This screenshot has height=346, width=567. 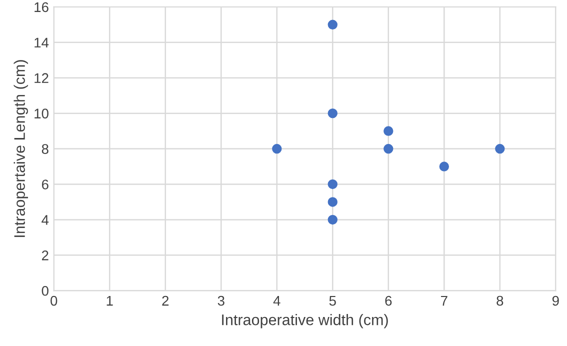 What do you see at coordinates (444, 301) in the screenshot?
I see `x-tick-label: 7` at bounding box center [444, 301].